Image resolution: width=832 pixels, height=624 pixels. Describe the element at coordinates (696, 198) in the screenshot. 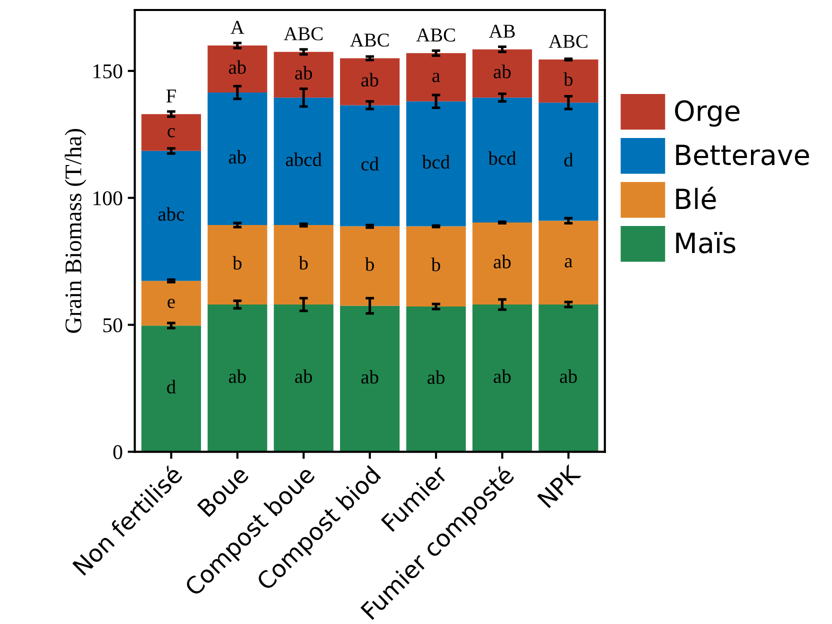

I see `legend-label: Blé` at that location.